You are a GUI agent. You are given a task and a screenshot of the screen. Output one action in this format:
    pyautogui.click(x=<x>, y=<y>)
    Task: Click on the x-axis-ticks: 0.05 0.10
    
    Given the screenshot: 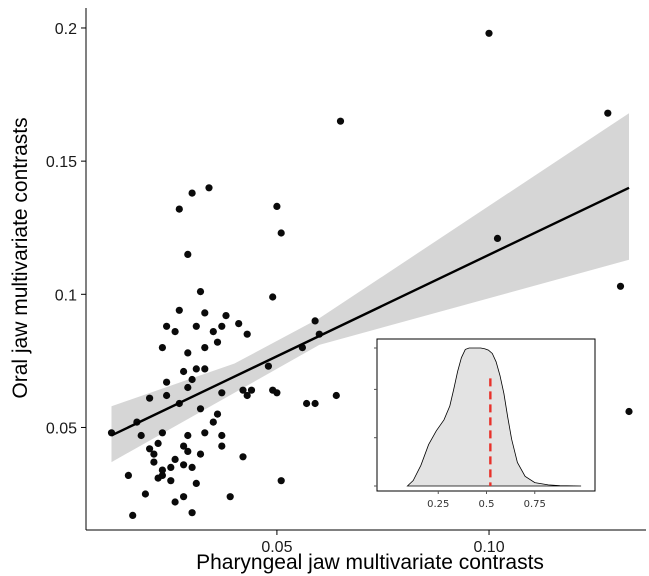 What is the action you would take?
    pyautogui.click(x=383, y=543)
    